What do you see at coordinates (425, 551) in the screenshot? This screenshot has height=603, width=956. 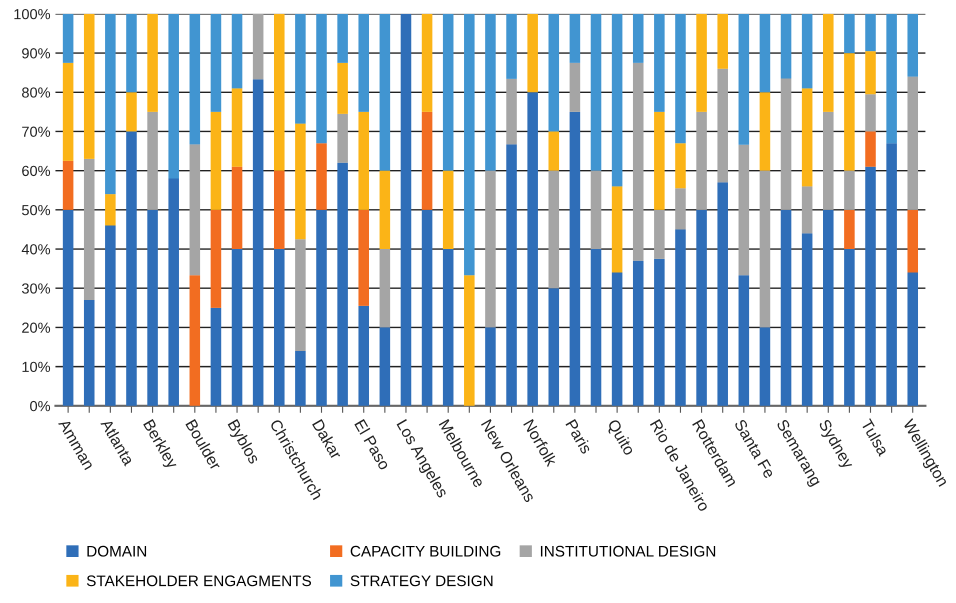 I see `legend-label: CAPACITY BUILDING` at bounding box center [425, 551].